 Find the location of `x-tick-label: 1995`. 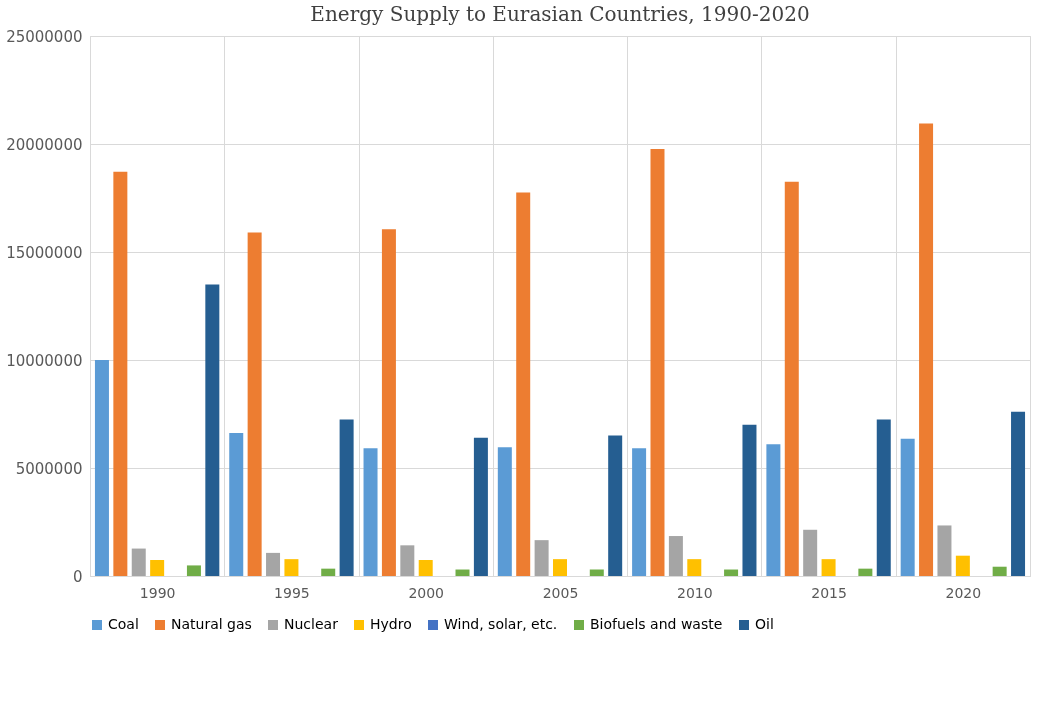

x-tick-label: 1995 is located at coordinates (292, 592).